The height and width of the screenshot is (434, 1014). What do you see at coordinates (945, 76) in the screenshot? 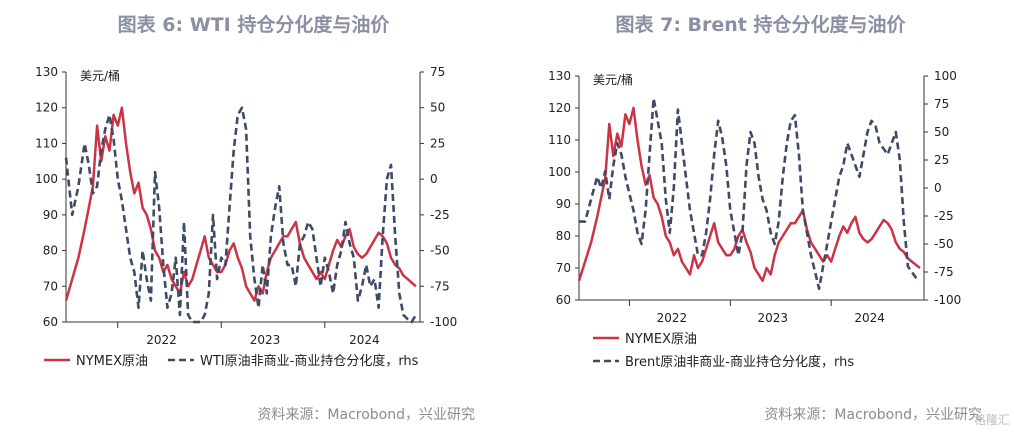
I see `y-right-tick-label: 100` at bounding box center [945, 76].